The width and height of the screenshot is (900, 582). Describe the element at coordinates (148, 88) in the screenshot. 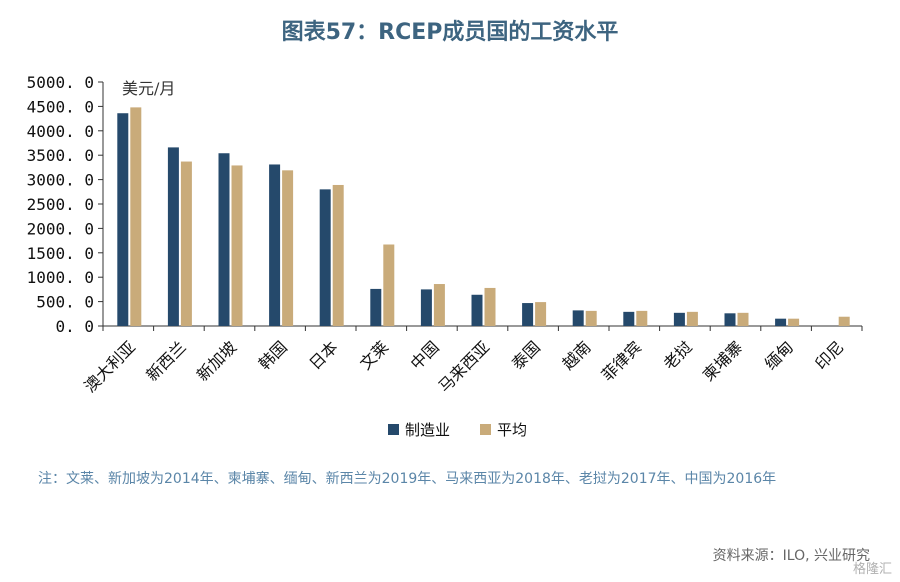

I see `unit-label: 美元/月` at that location.